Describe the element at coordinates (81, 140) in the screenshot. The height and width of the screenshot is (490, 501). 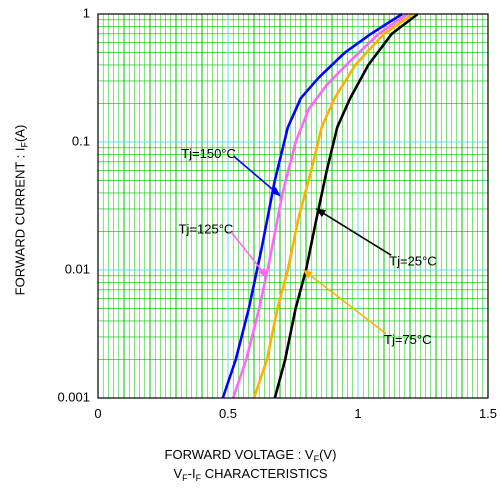
I see `y-tick-label: 0.1` at that location.